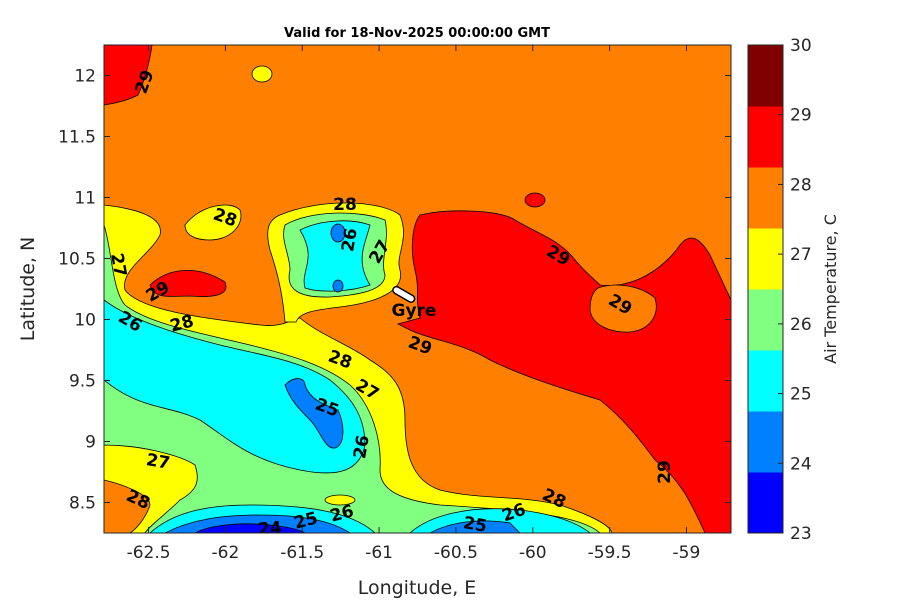 The width and height of the screenshot is (900, 600). What do you see at coordinates (801, 395) in the screenshot?
I see `colorbar-tick-label: 25` at bounding box center [801, 395].